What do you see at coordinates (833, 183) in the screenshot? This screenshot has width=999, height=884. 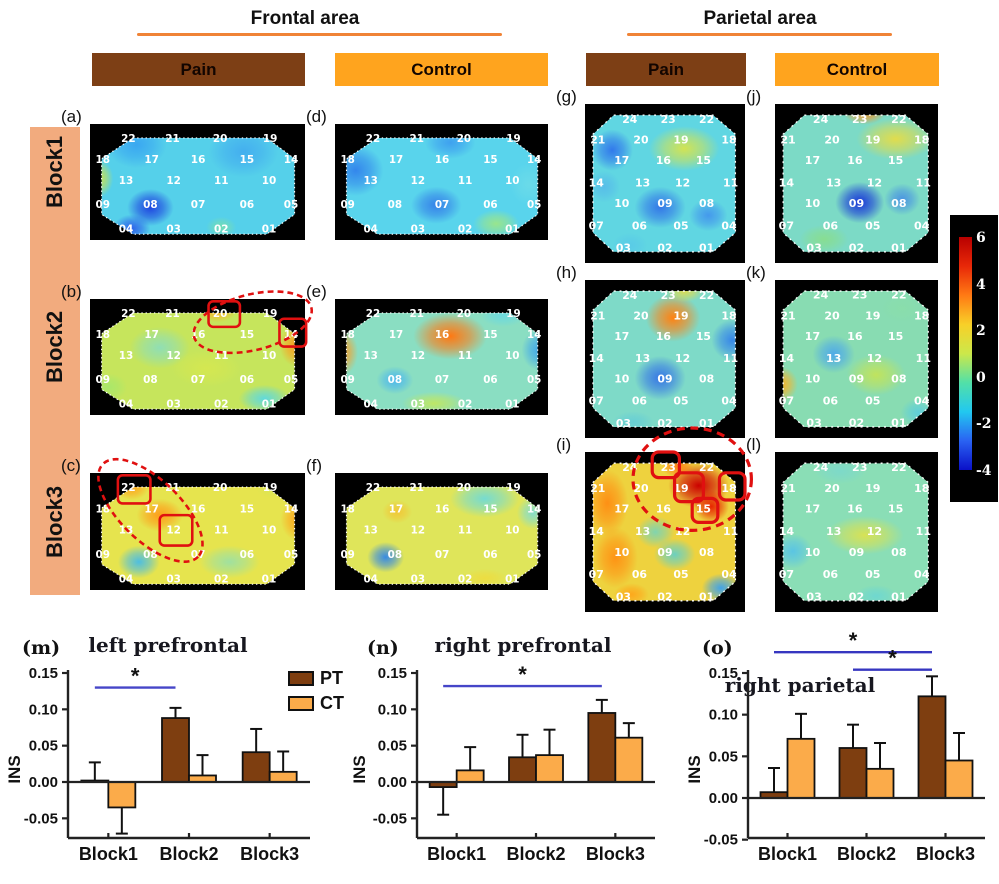 I see `channel-label-13: 13` at bounding box center [833, 183].